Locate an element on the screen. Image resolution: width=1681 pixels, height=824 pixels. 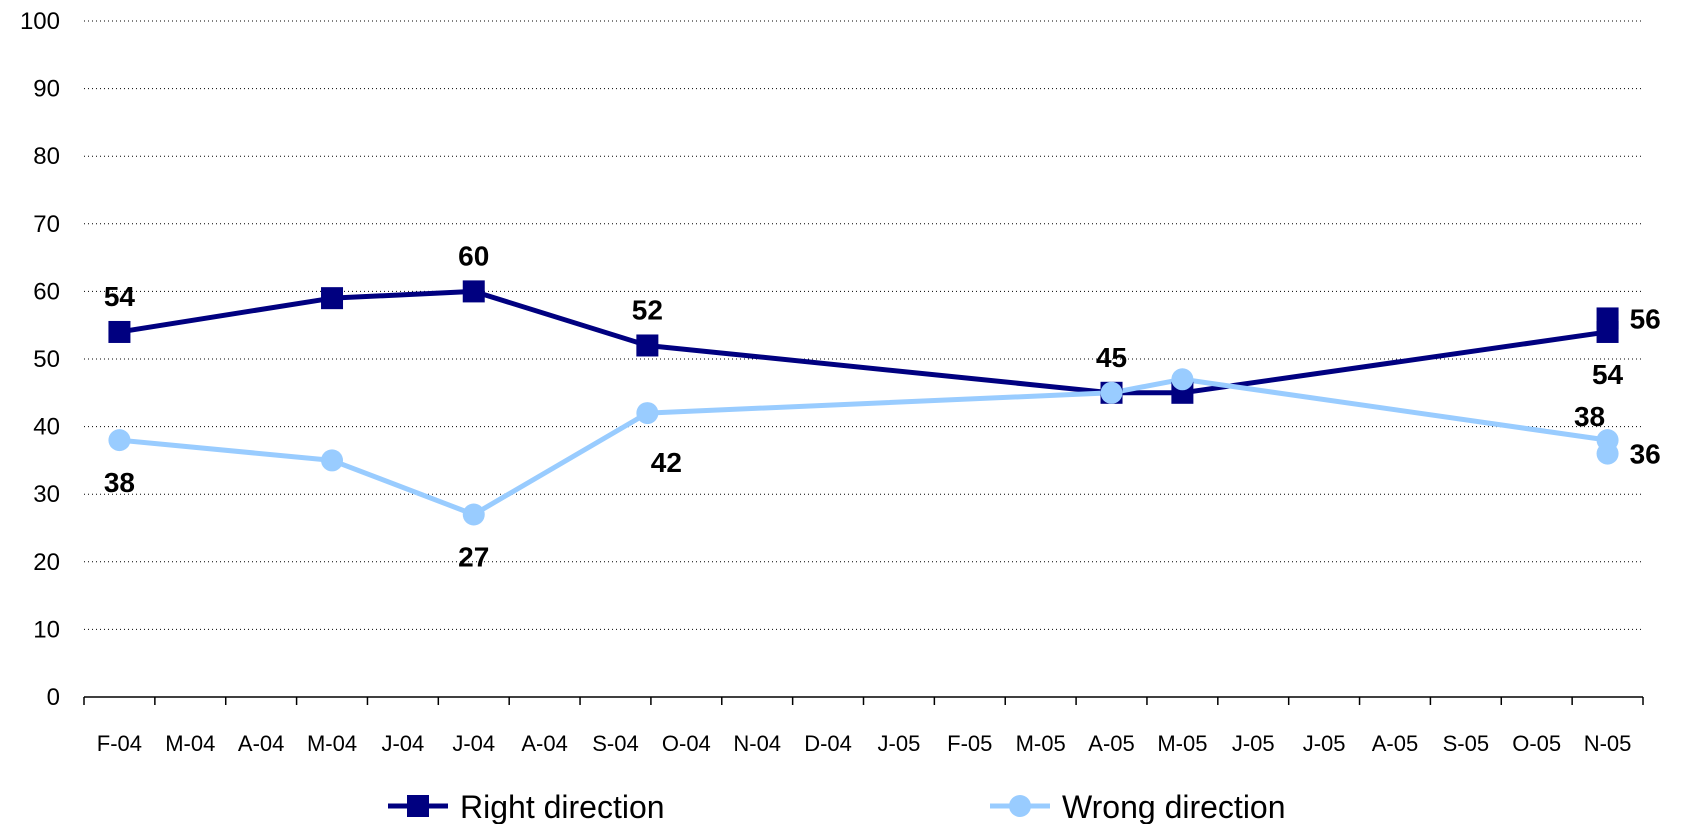
x-tick-label: F-04 is located at coordinates (119, 743).